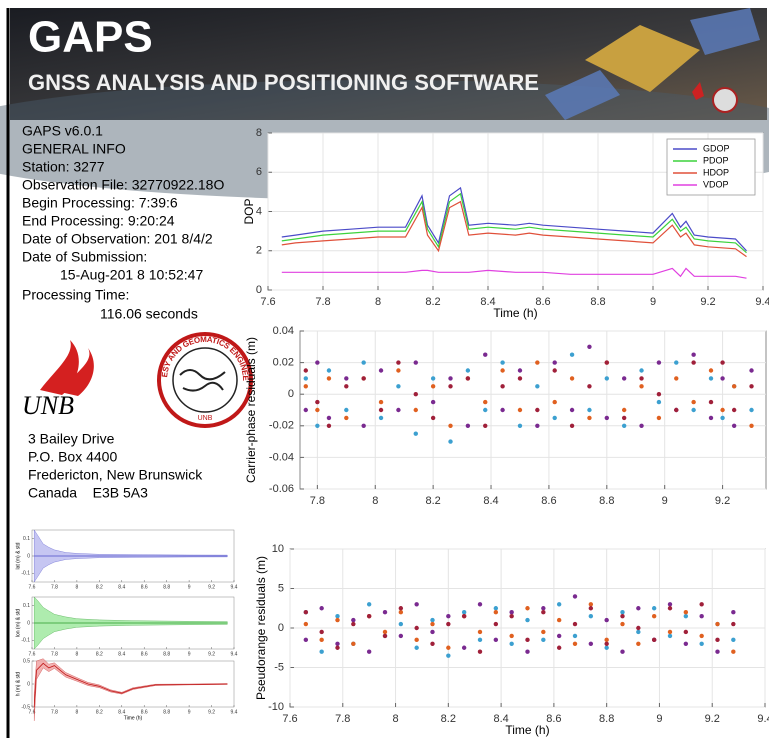 The width and height of the screenshot is (769, 738). I want to click on y-tick-label: -0.5, so click(25, 707).